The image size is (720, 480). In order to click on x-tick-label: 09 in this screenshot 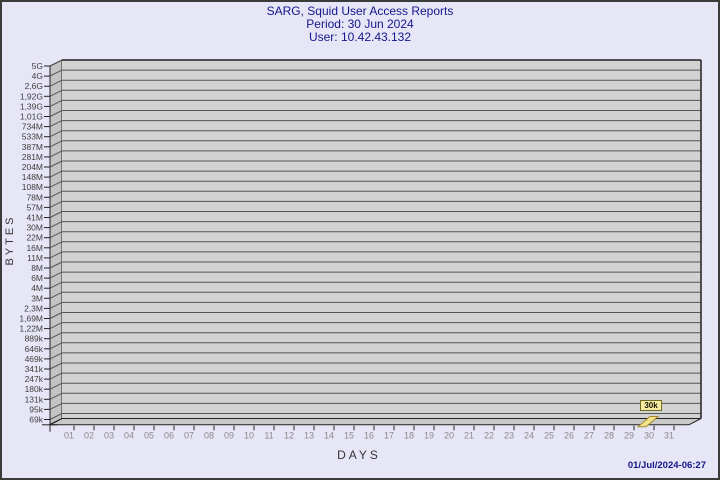, I will do `click(229, 435)`.